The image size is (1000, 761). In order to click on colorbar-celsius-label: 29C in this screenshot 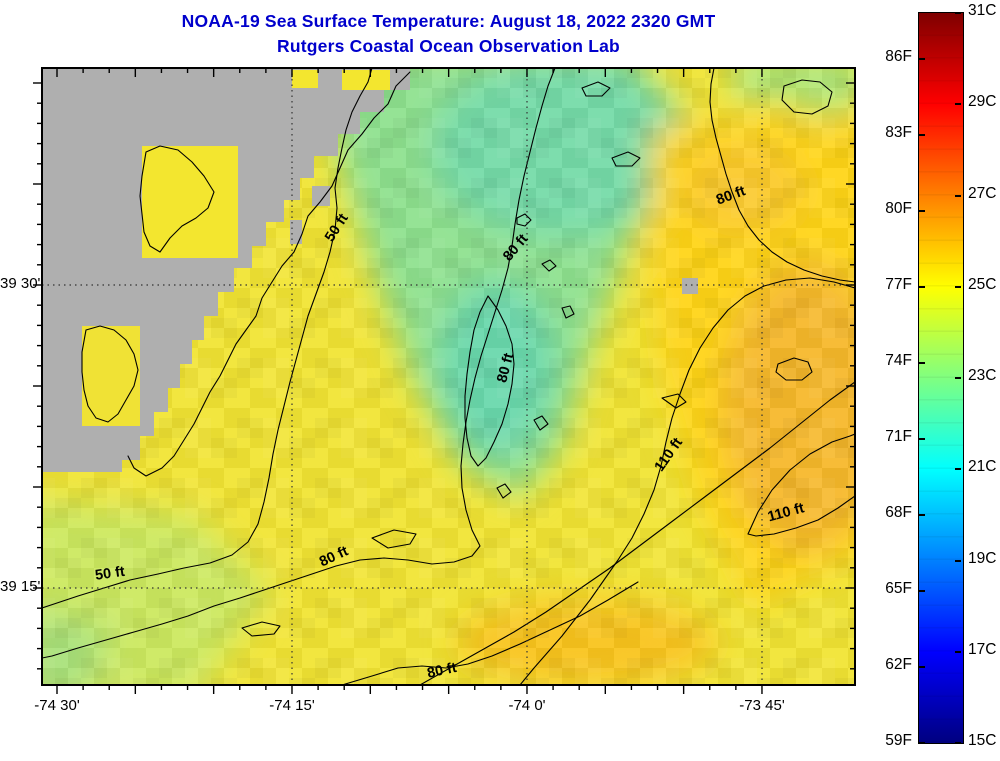, I will do `click(982, 101)`.